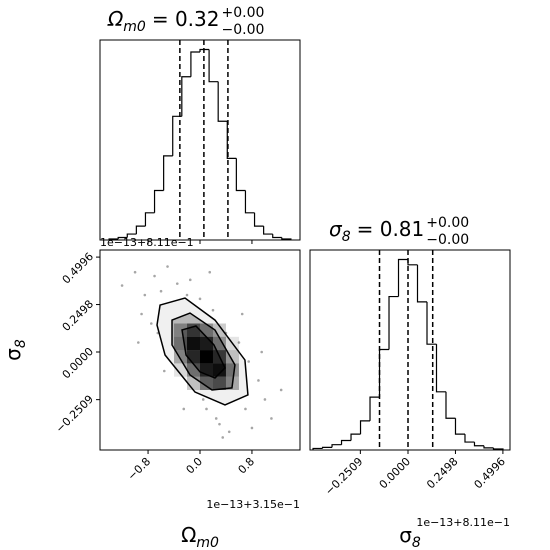 This screenshot has height=550, width=550. I want to click on label-symbol: Ω, so click(188, 535).